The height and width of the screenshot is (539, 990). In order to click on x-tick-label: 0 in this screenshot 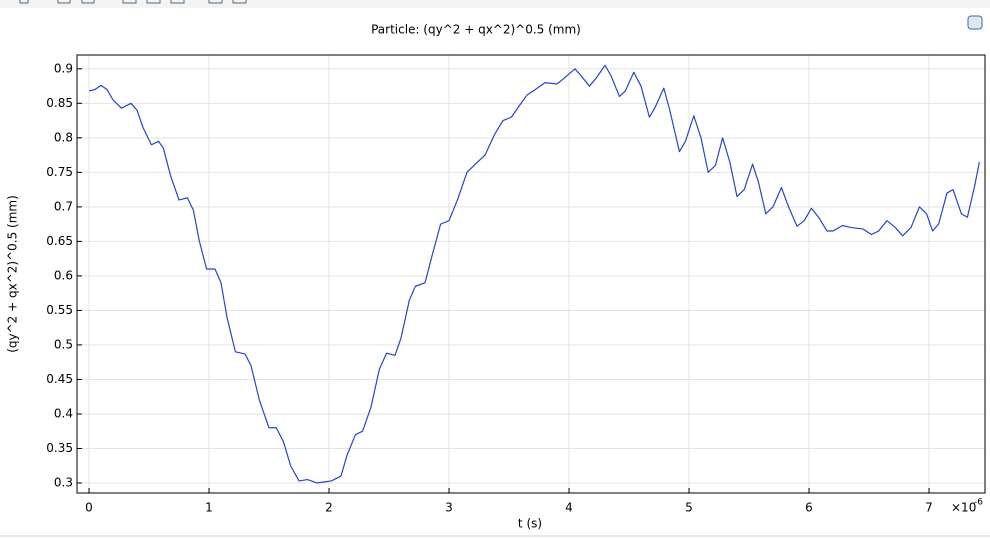, I will do `click(89, 508)`.